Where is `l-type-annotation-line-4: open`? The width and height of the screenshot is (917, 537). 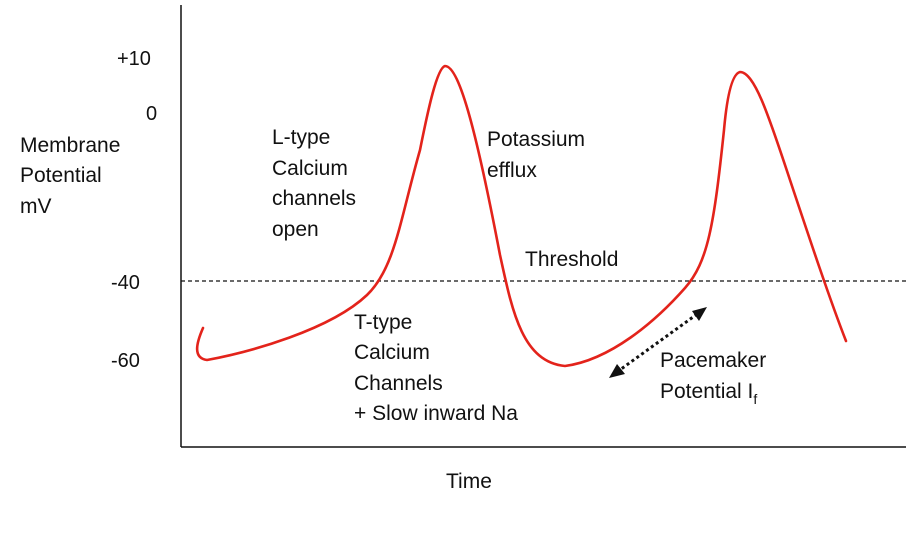 l-type-annotation-line-4: open is located at coordinates (295, 229).